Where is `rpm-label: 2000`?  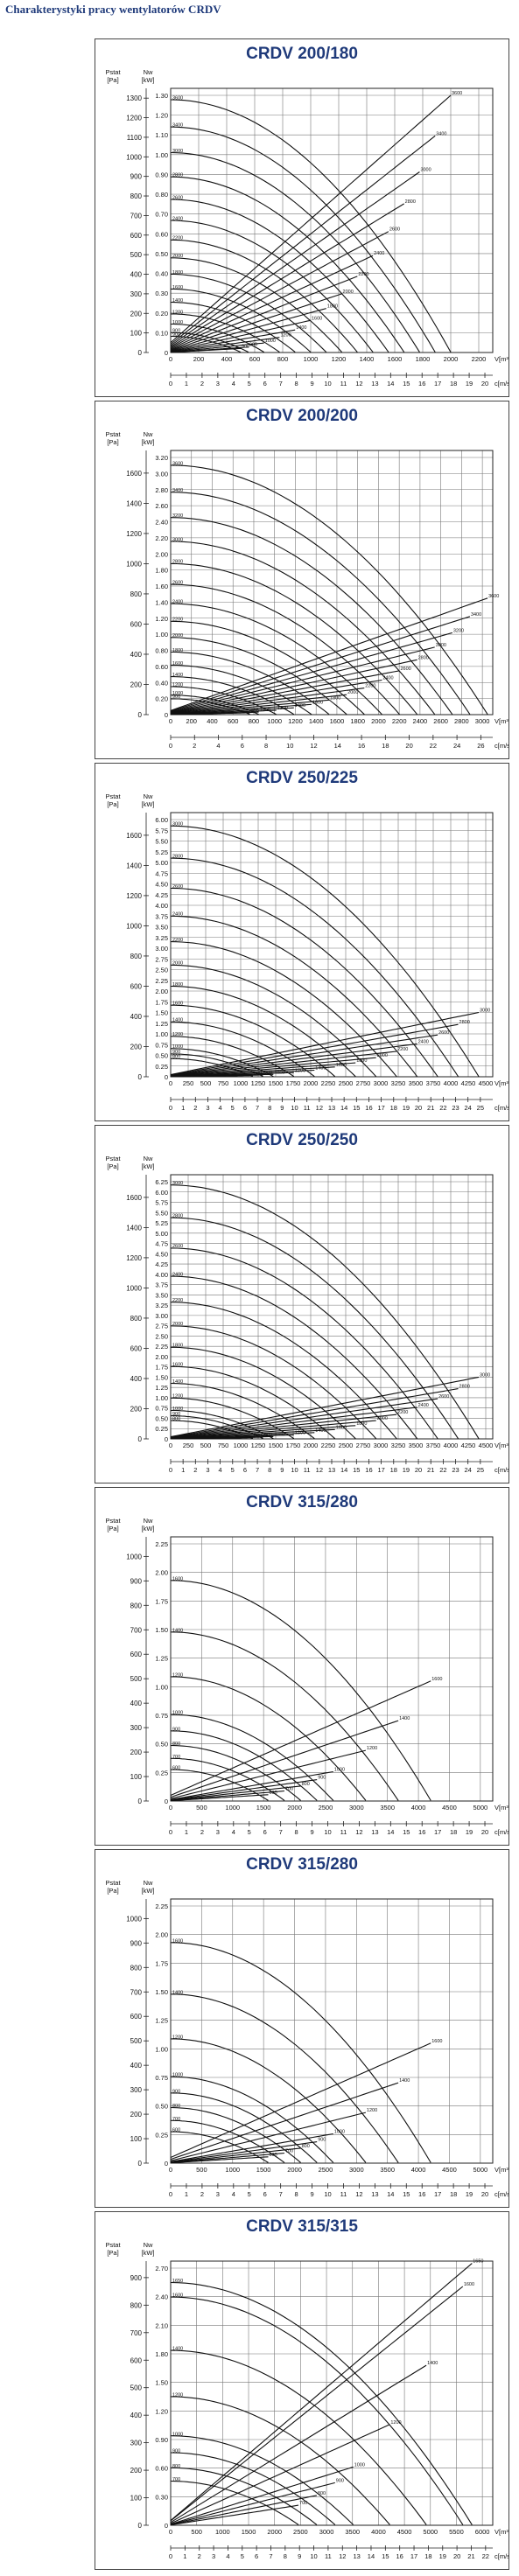
rpm-label: 2000 is located at coordinates (177, 964).